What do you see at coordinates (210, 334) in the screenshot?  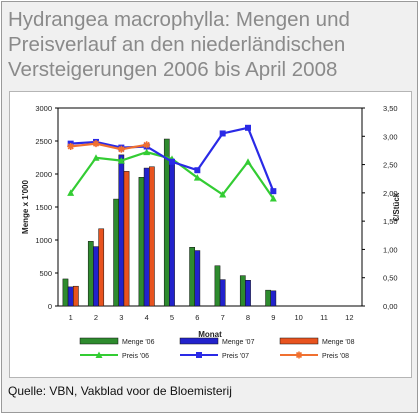 I see `x-axis-title: Monat` at bounding box center [210, 334].